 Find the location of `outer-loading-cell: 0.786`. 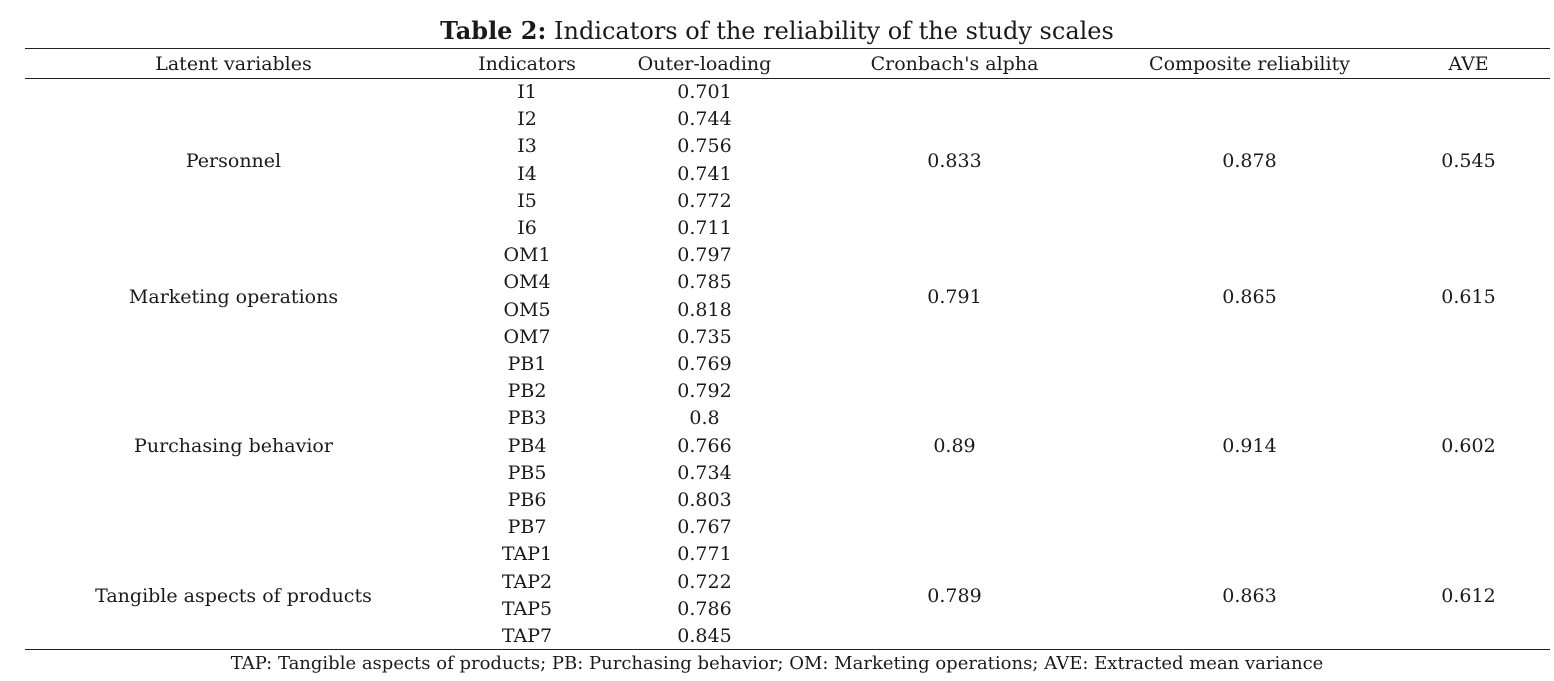

outer-loading-cell: 0.786 is located at coordinates (704, 608).